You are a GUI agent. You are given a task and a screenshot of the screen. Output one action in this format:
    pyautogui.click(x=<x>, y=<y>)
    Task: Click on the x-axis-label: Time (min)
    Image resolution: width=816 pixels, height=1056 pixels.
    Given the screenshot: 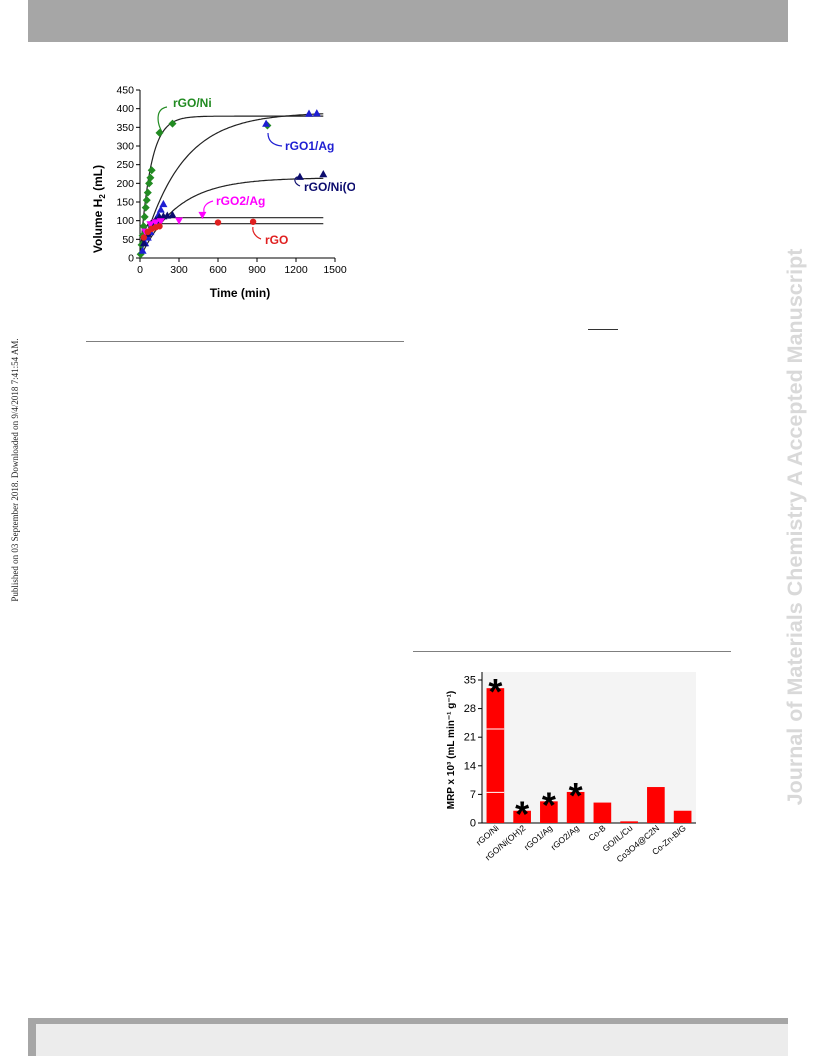 What is the action you would take?
    pyautogui.click(x=240, y=293)
    